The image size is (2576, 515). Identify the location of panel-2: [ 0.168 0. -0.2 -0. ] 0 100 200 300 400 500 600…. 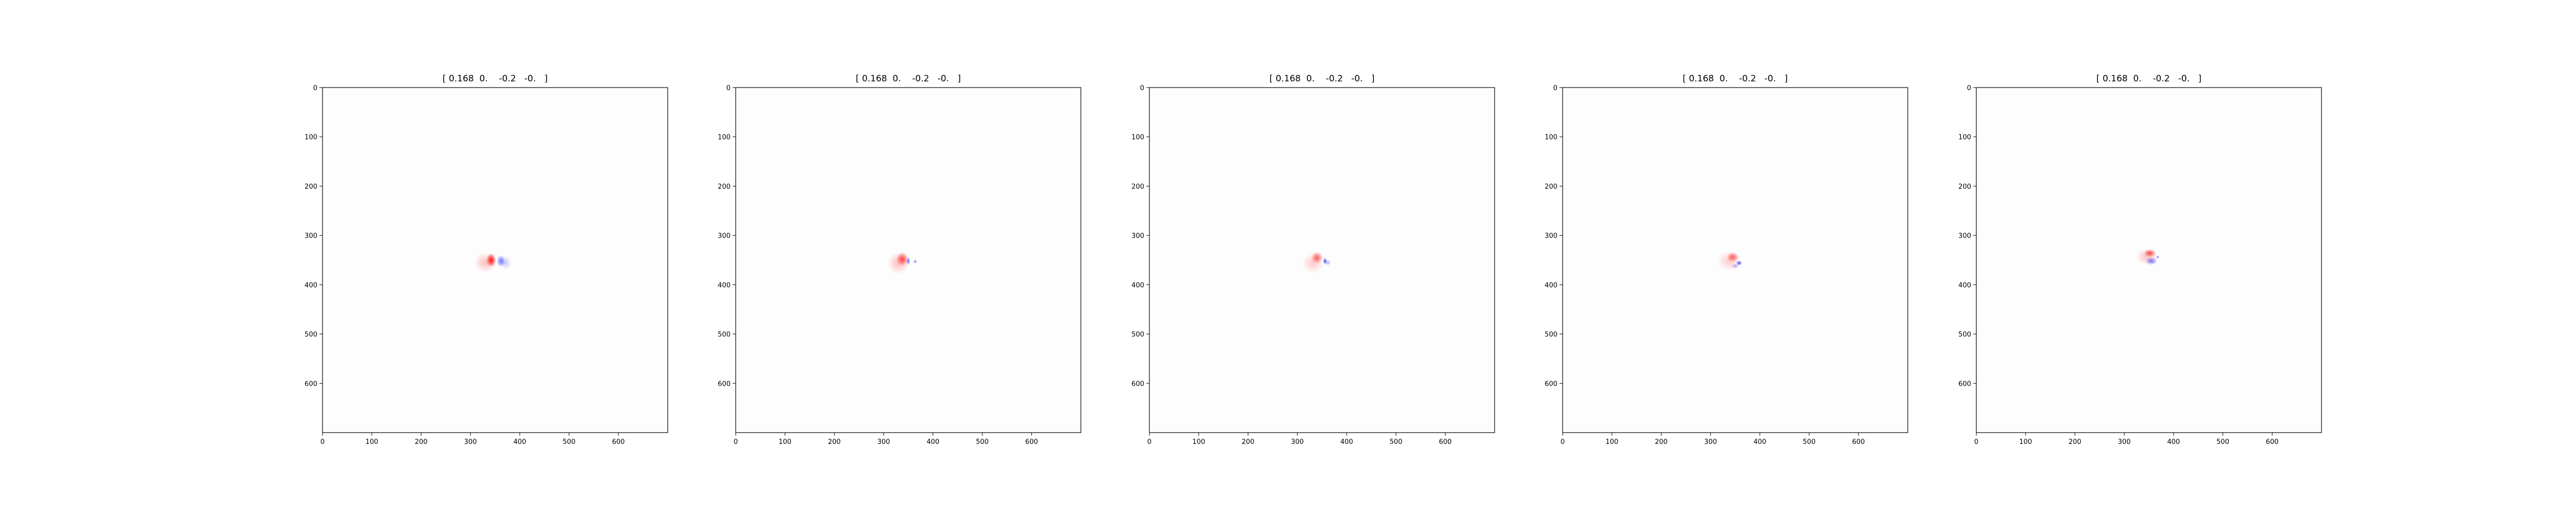
(899, 260).